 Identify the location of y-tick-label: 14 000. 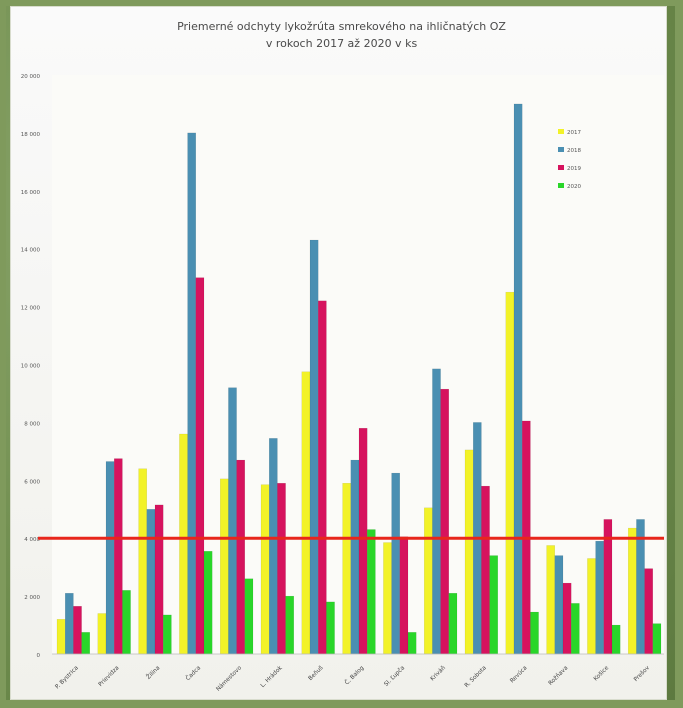
(31, 251).